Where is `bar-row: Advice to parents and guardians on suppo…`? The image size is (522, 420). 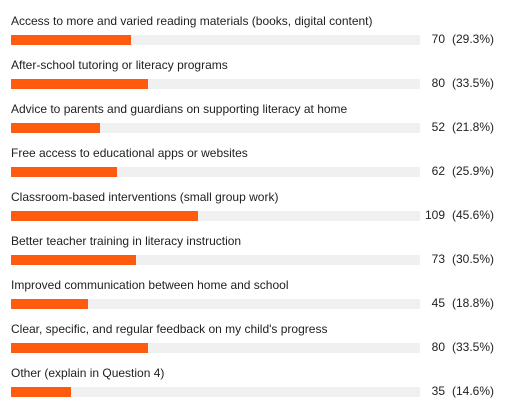 bar-row: Advice to parents and guardians on suppo… is located at coordinates (261, 124).